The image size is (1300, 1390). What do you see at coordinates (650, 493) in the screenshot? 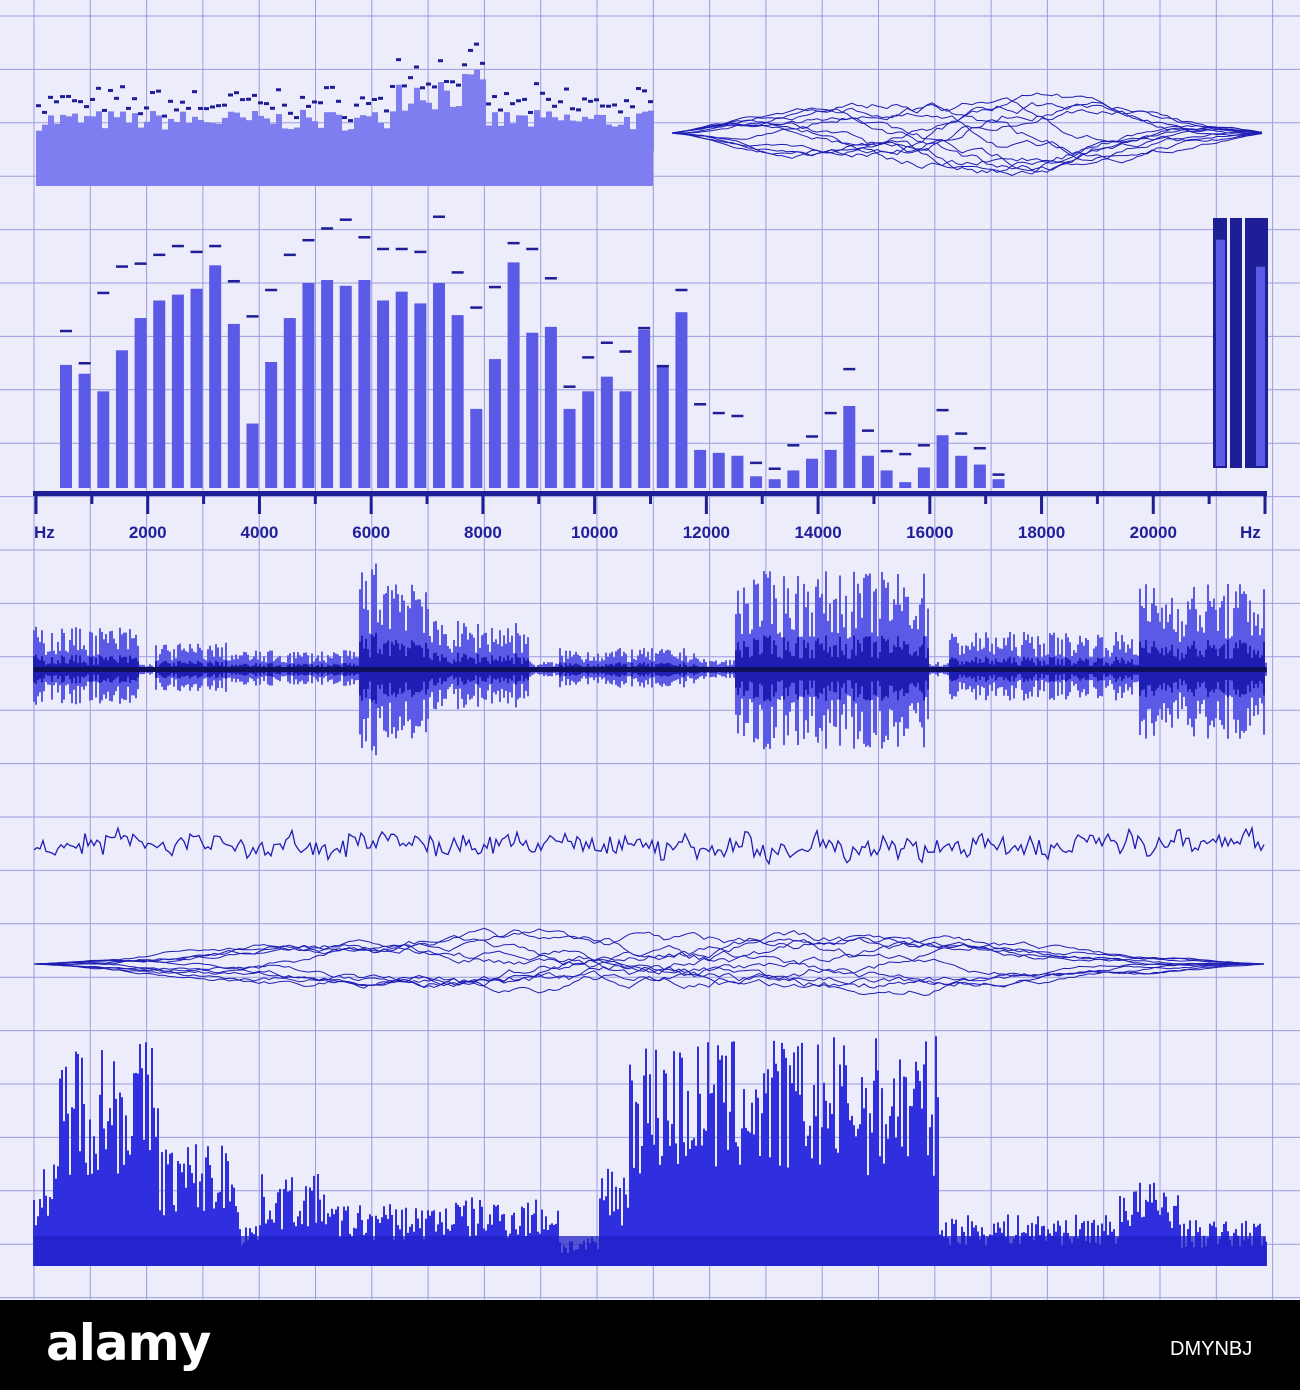
I see `axis-line` at bounding box center [650, 493].